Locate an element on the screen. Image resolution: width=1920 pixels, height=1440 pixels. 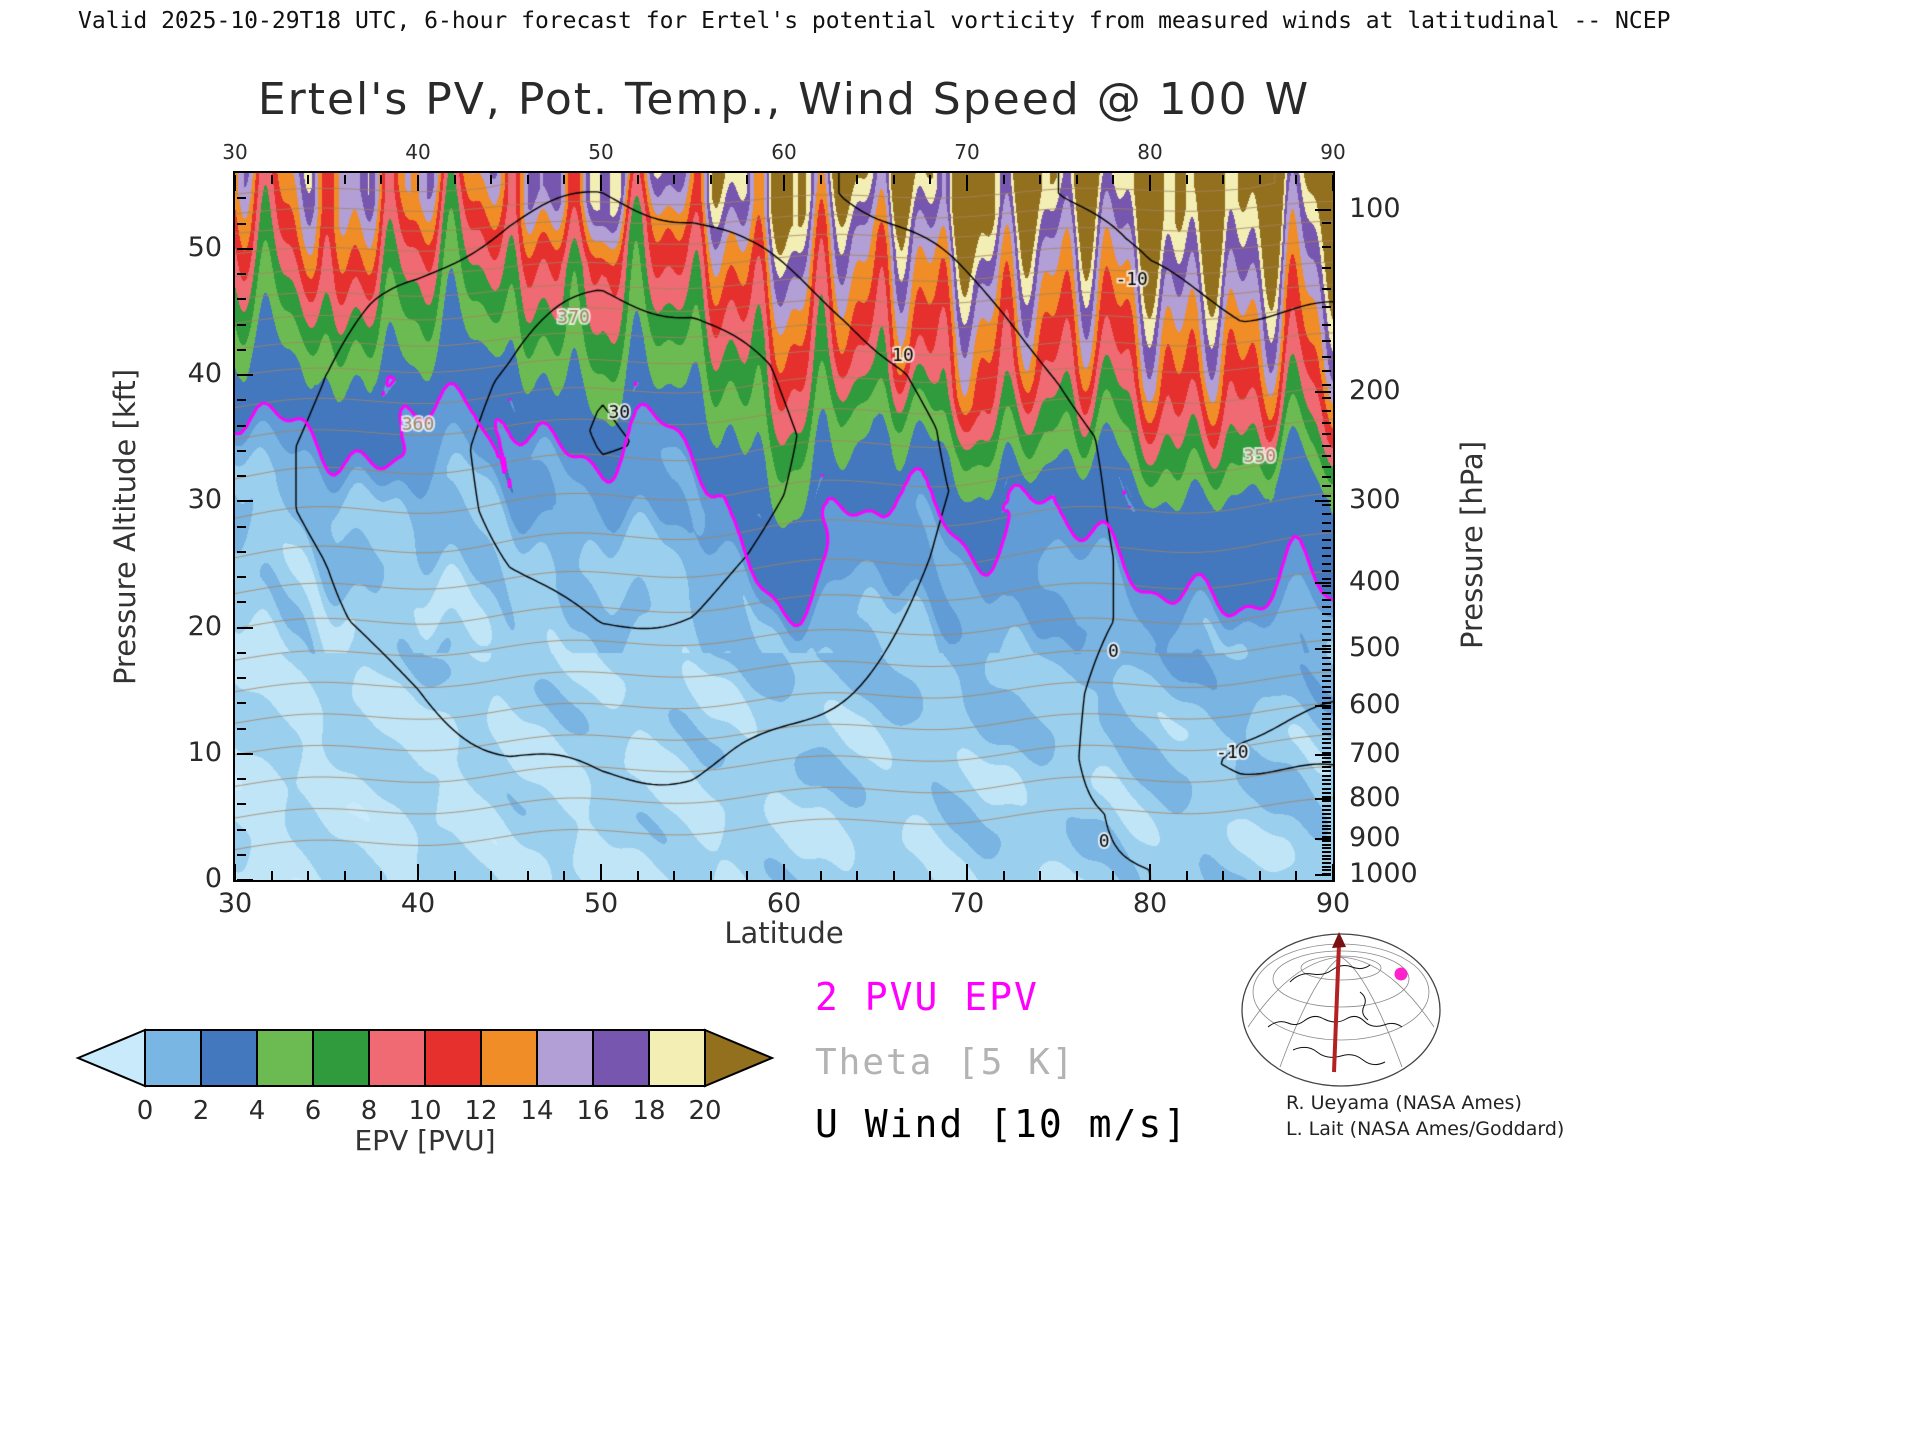
right-tick-label: 300 is located at coordinates (1375, 499).